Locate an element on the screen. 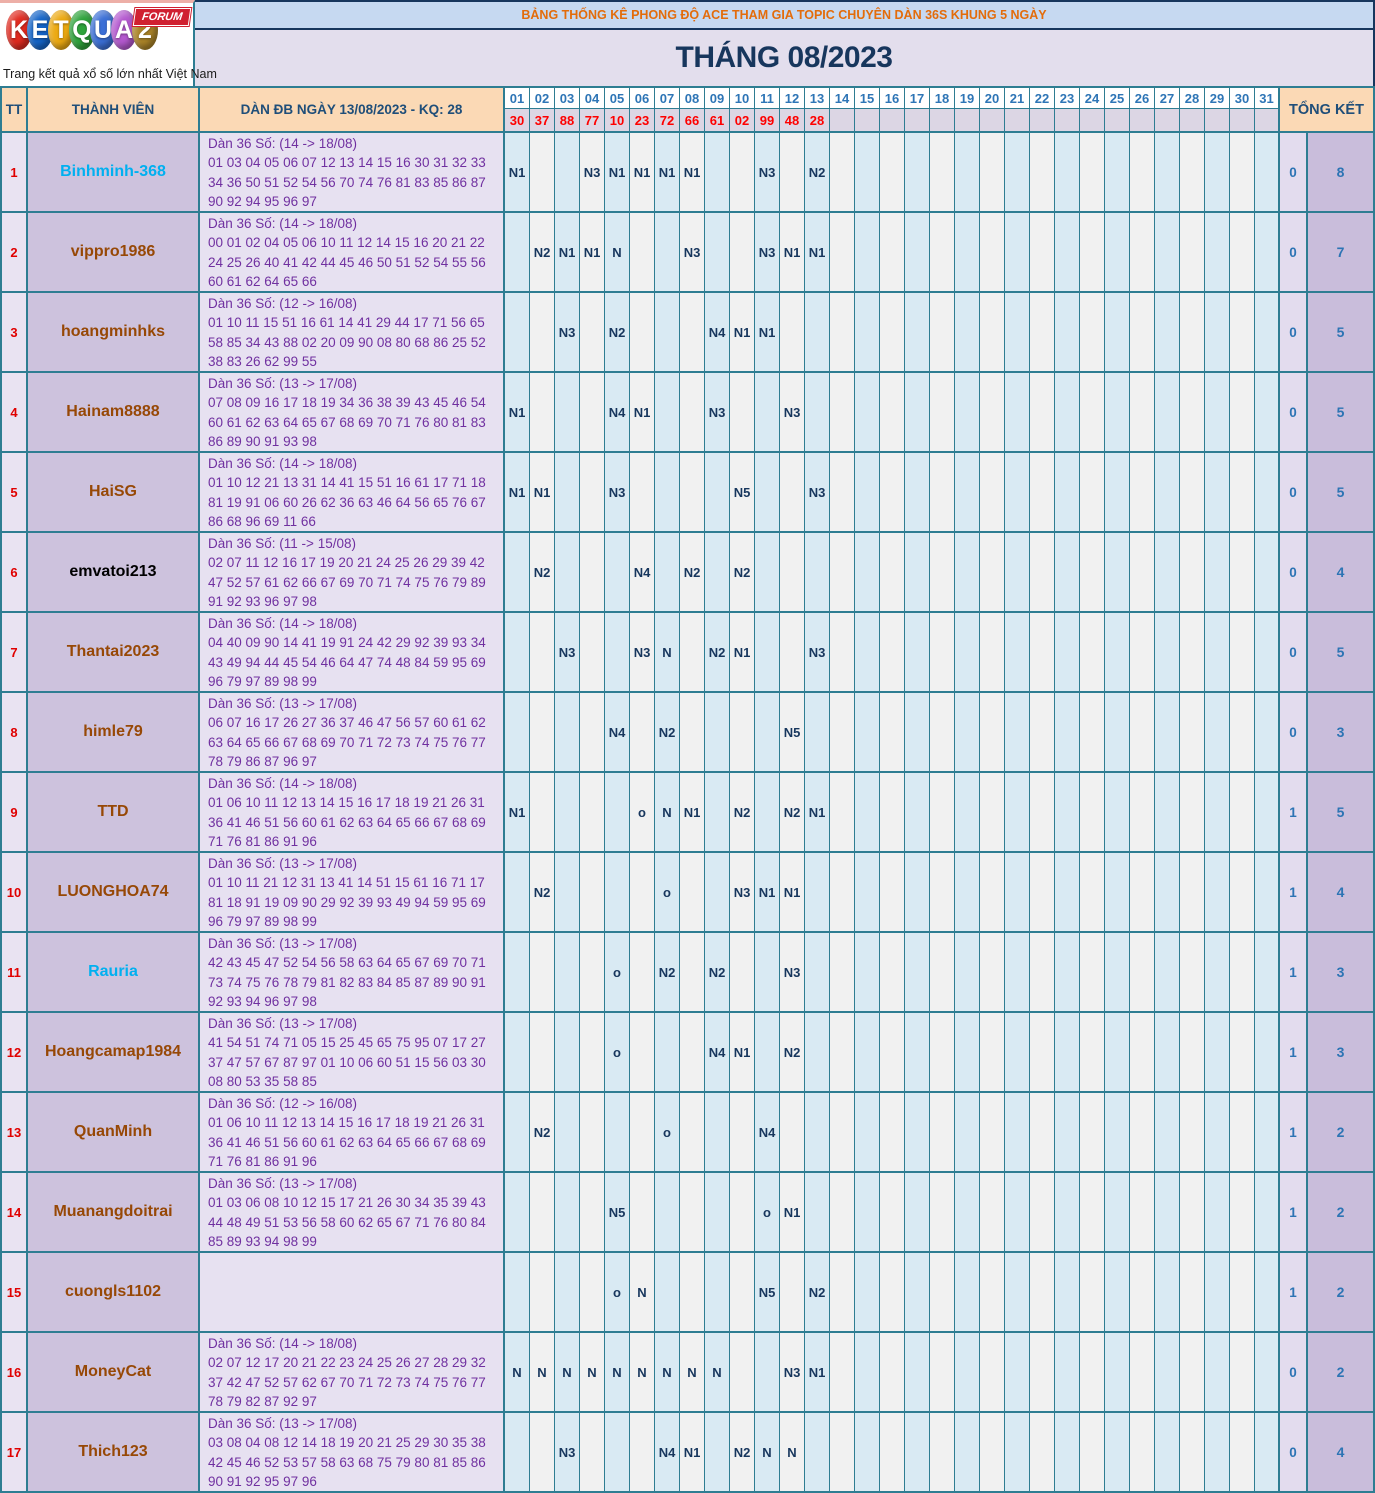  tt-cell: 11 is located at coordinates (14, 972).